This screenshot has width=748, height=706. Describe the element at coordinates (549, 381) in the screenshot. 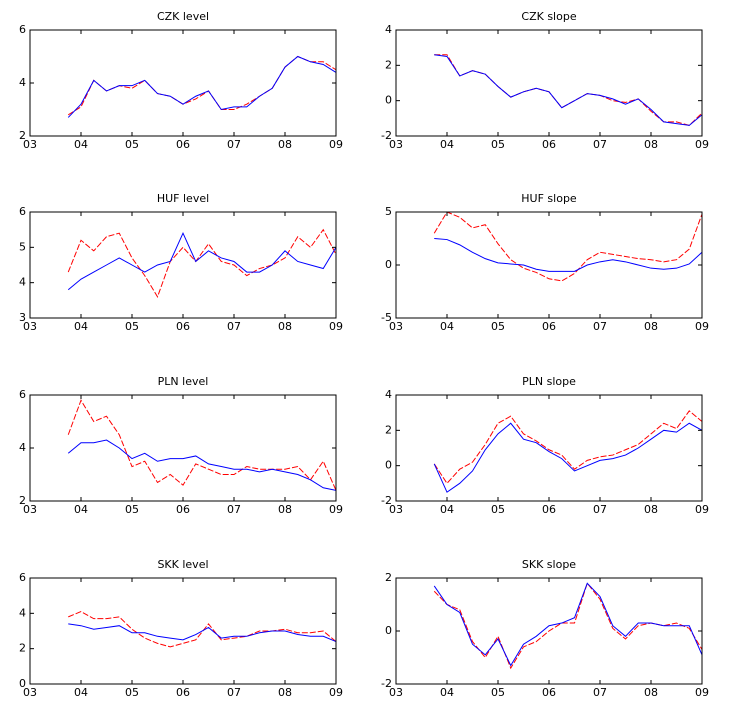

I see `chart-title: PLN slope` at that location.